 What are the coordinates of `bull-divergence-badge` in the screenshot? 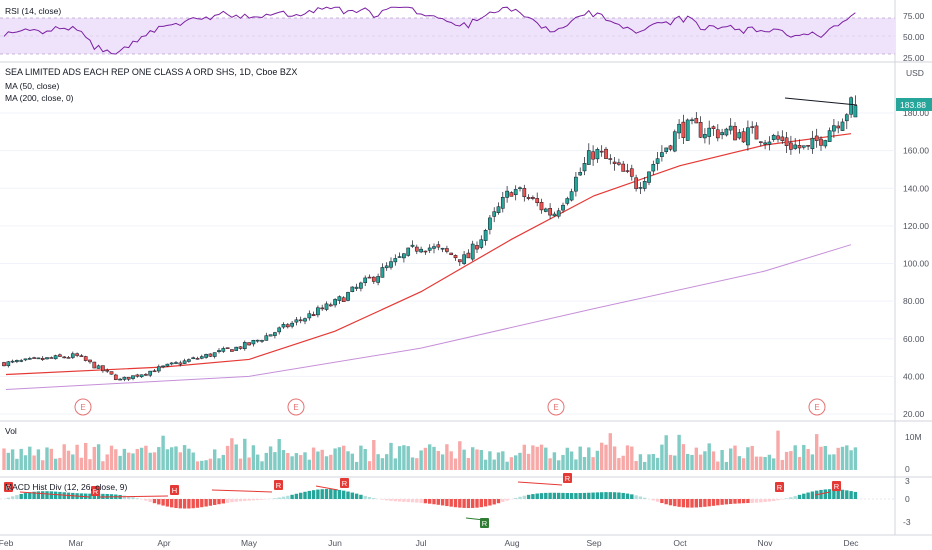 It's located at (484, 523).